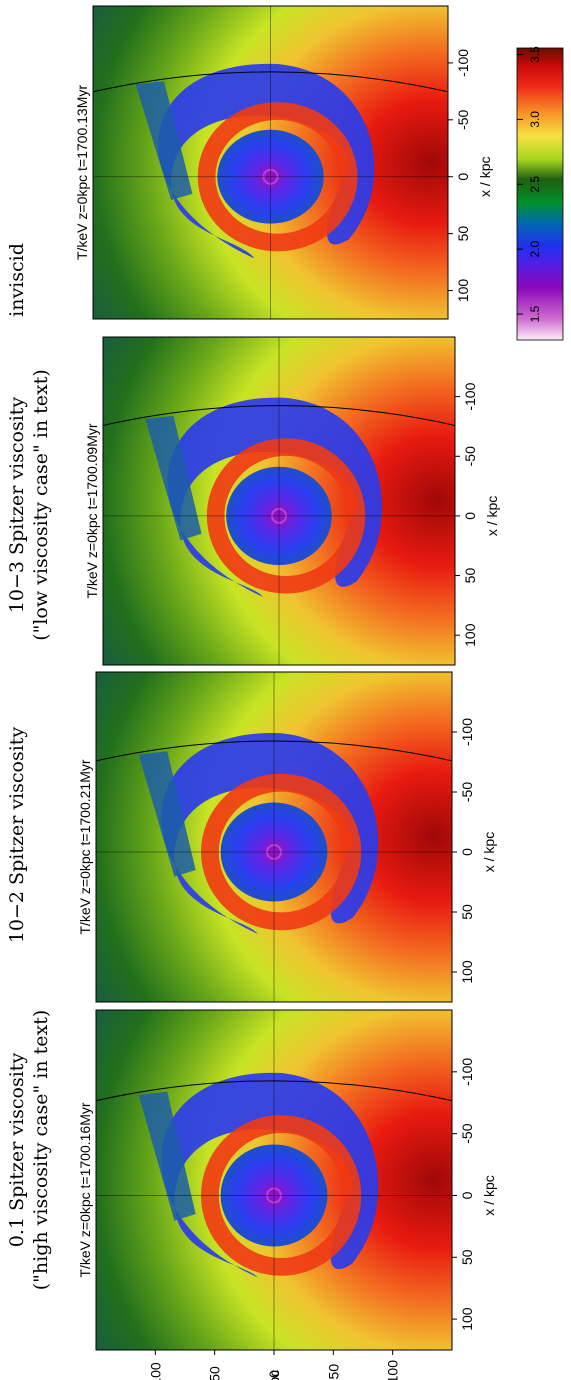 The width and height of the screenshot is (571, 1380). I want to click on y-tick-label: -50, so click(333, 1372).